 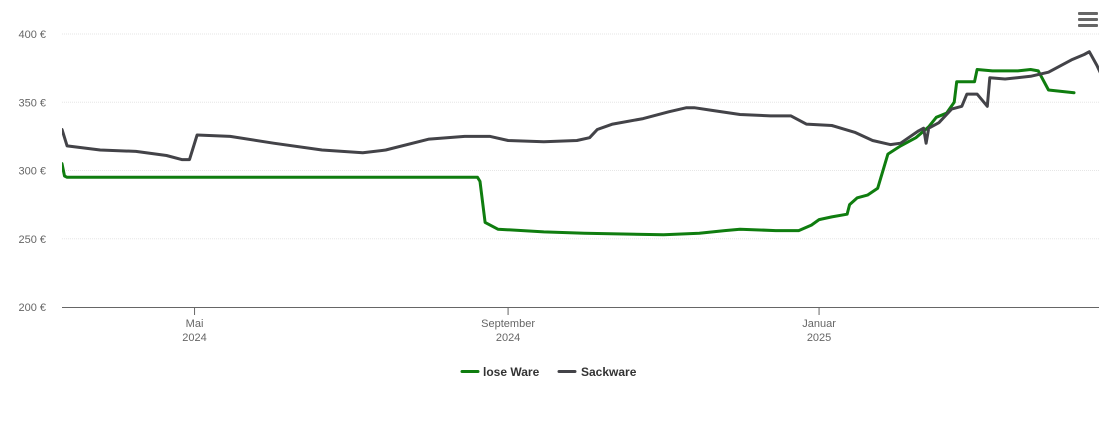 I want to click on legend-item: Sackware, so click(x=597, y=372).